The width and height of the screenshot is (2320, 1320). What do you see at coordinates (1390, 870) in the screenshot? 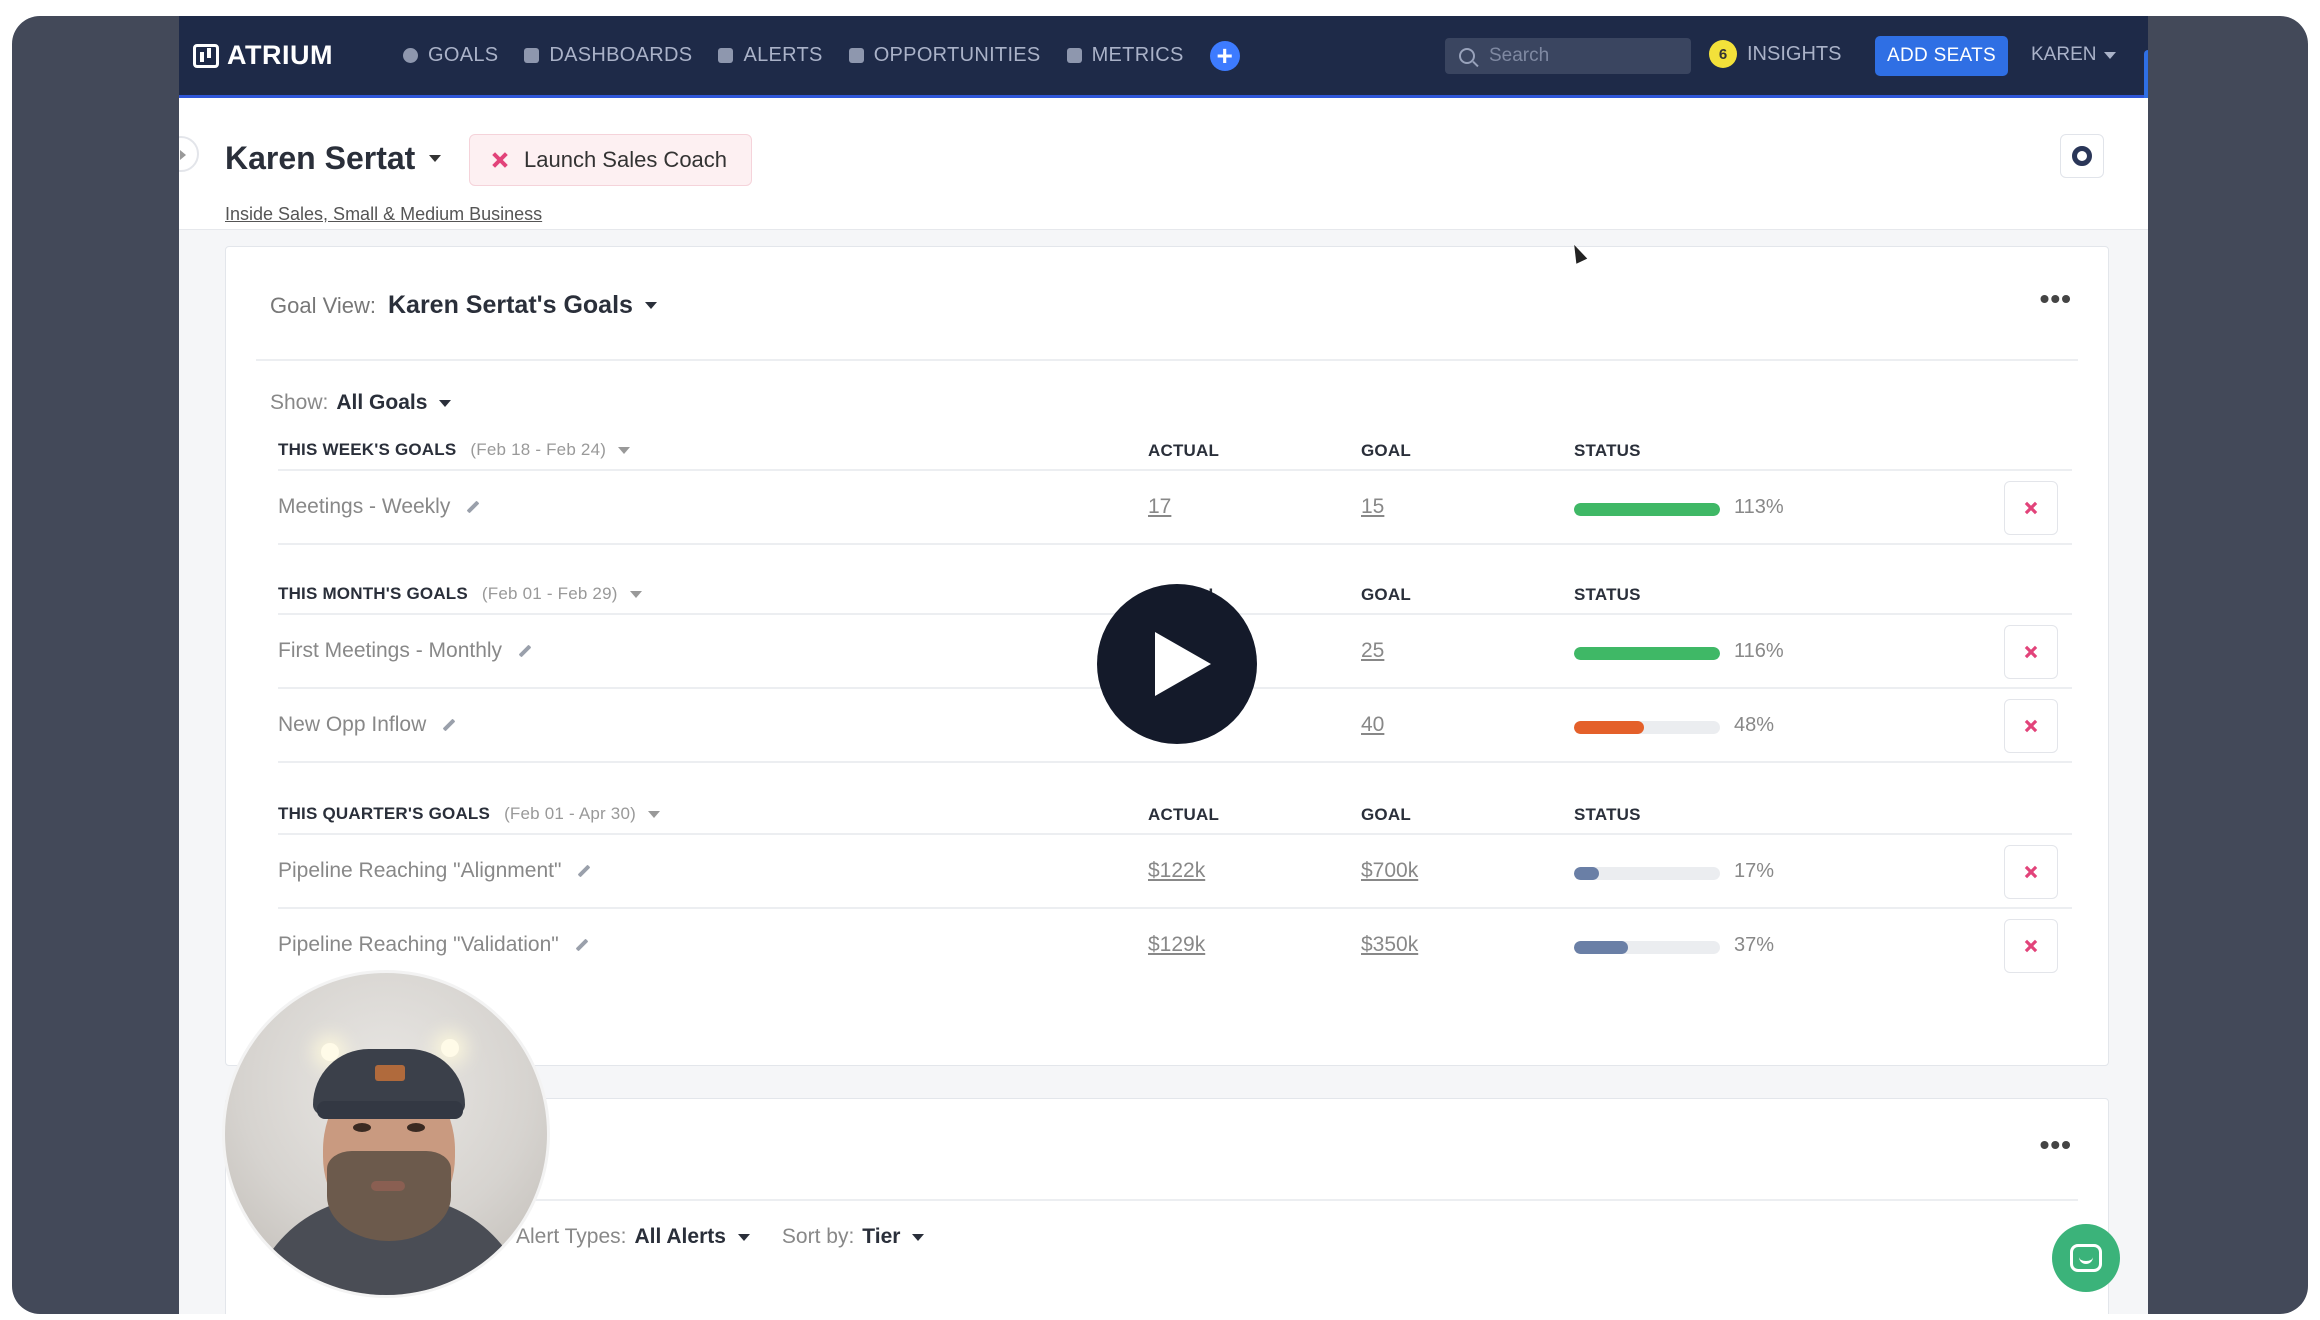
I see `goal-value-link: $700k` at bounding box center [1390, 870].